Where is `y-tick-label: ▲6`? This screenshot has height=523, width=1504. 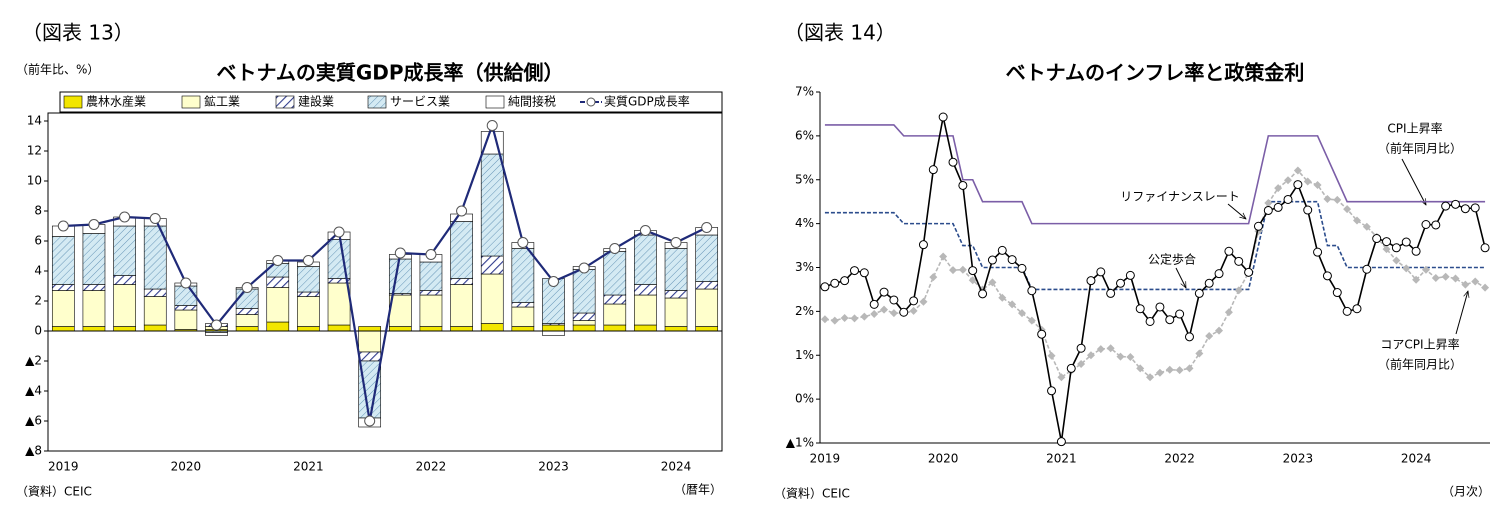
y-tick-label: ▲6 is located at coordinates (33, 421).